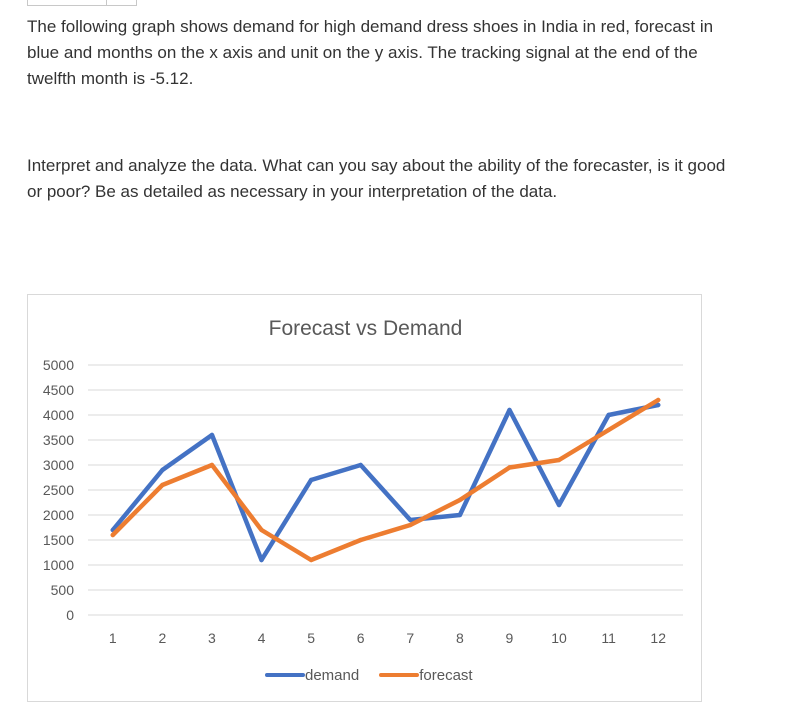  I want to click on x-tick-label: 6, so click(361, 638).